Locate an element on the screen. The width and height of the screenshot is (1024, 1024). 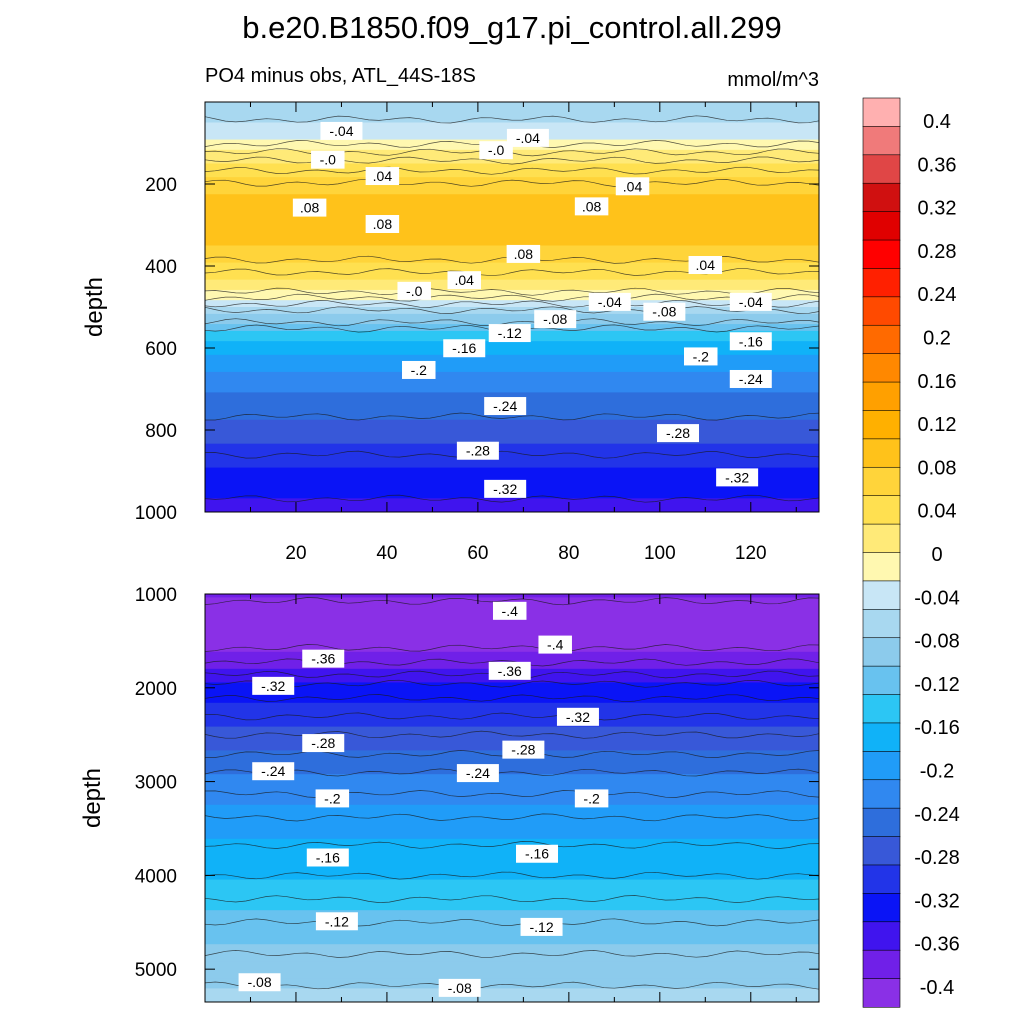
lower-contour-label: -.24 is located at coordinates (477, 773).